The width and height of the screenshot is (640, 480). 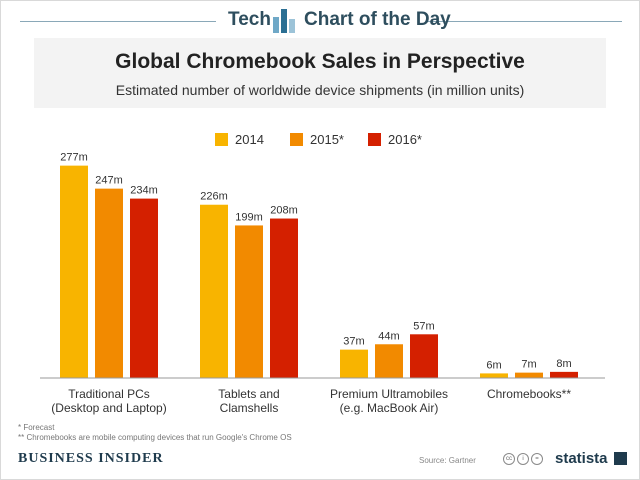 What do you see at coordinates (36, 427) in the screenshot?
I see `footnote-forecast: * Forecast` at bounding box center [36, 427].